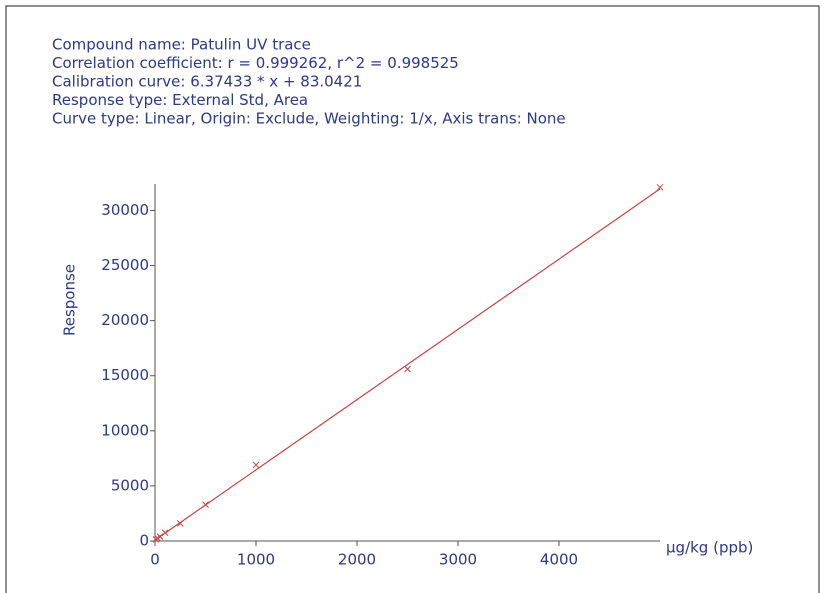 This screenshot has height=593, width=825. I want to click on y-tick-label: 10000, so click(125, 430).